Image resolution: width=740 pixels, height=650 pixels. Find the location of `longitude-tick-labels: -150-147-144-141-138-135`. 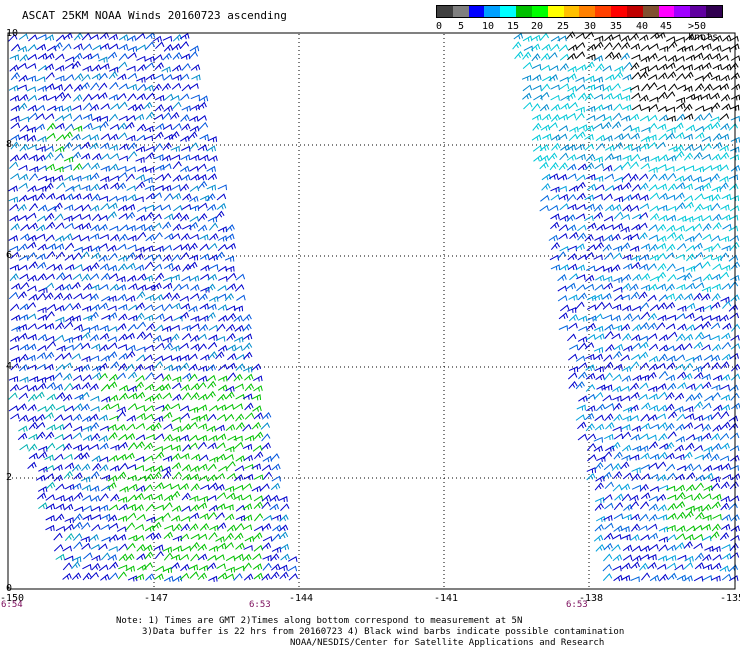

longitude-tick-labels: -150-147-144-141-138-135 is located at coordinates (370, 598).